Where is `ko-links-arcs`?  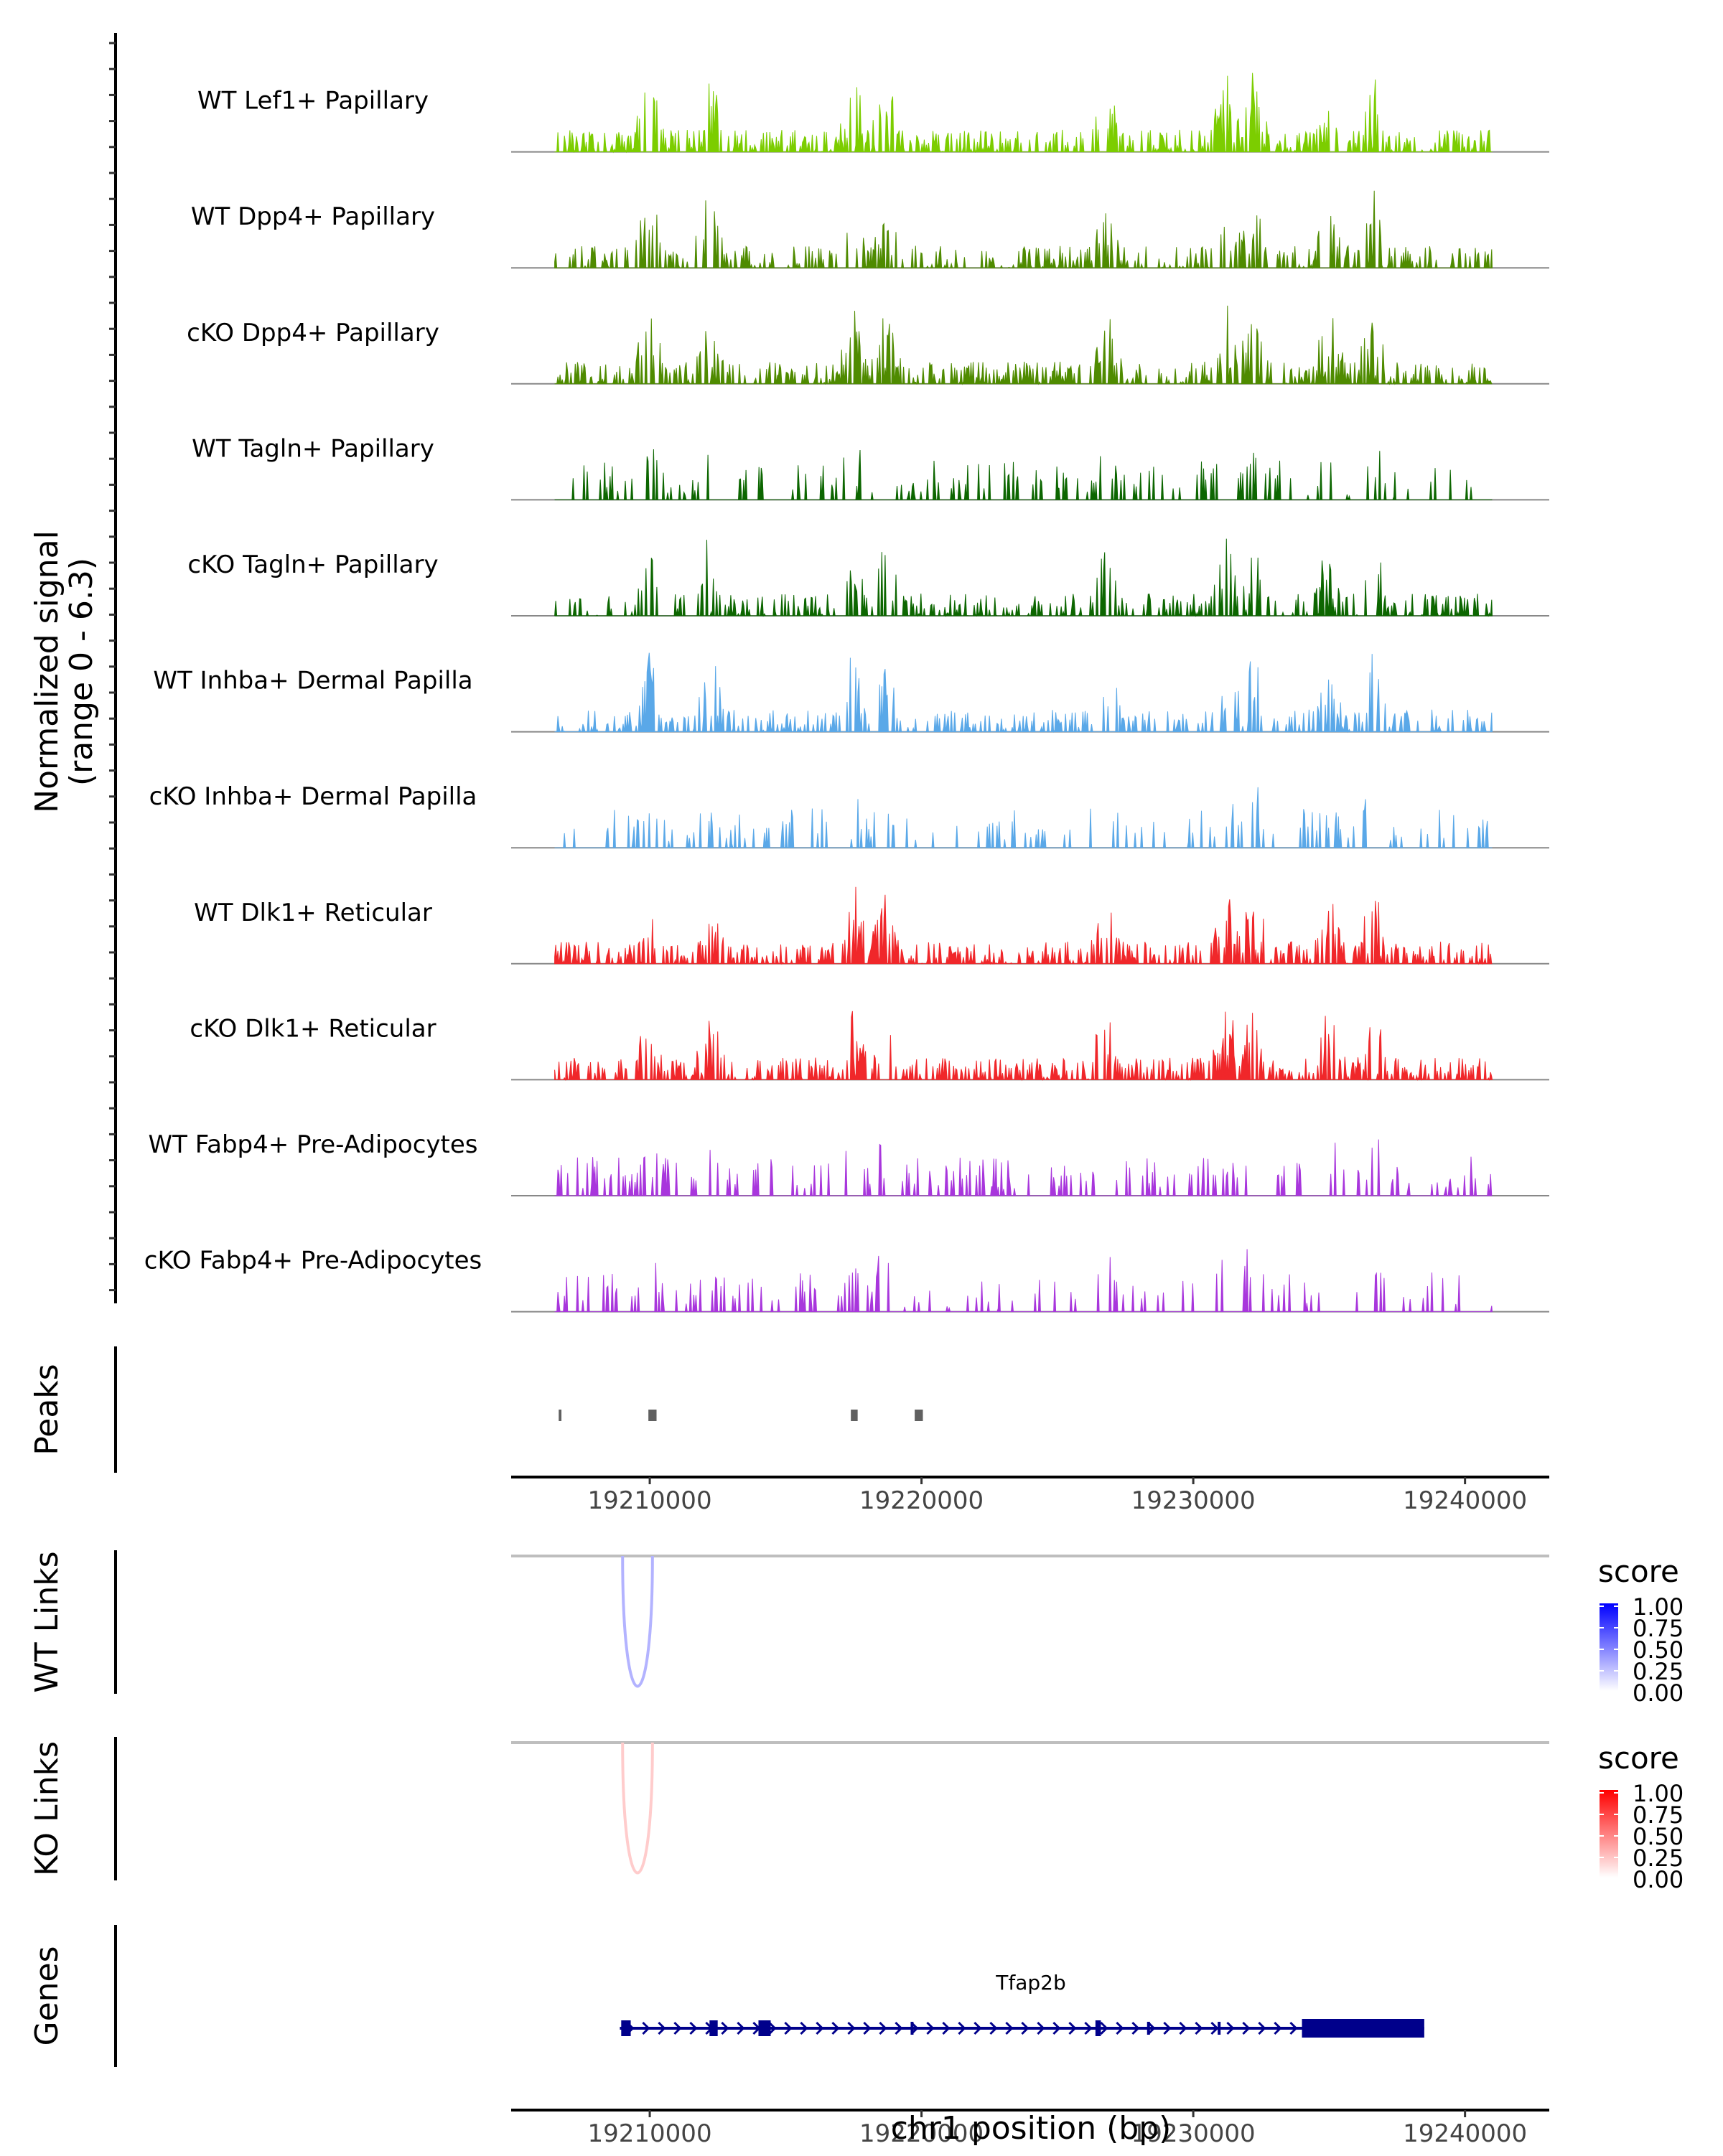
ko-links-arcs is located at coordinates (637, 1808).